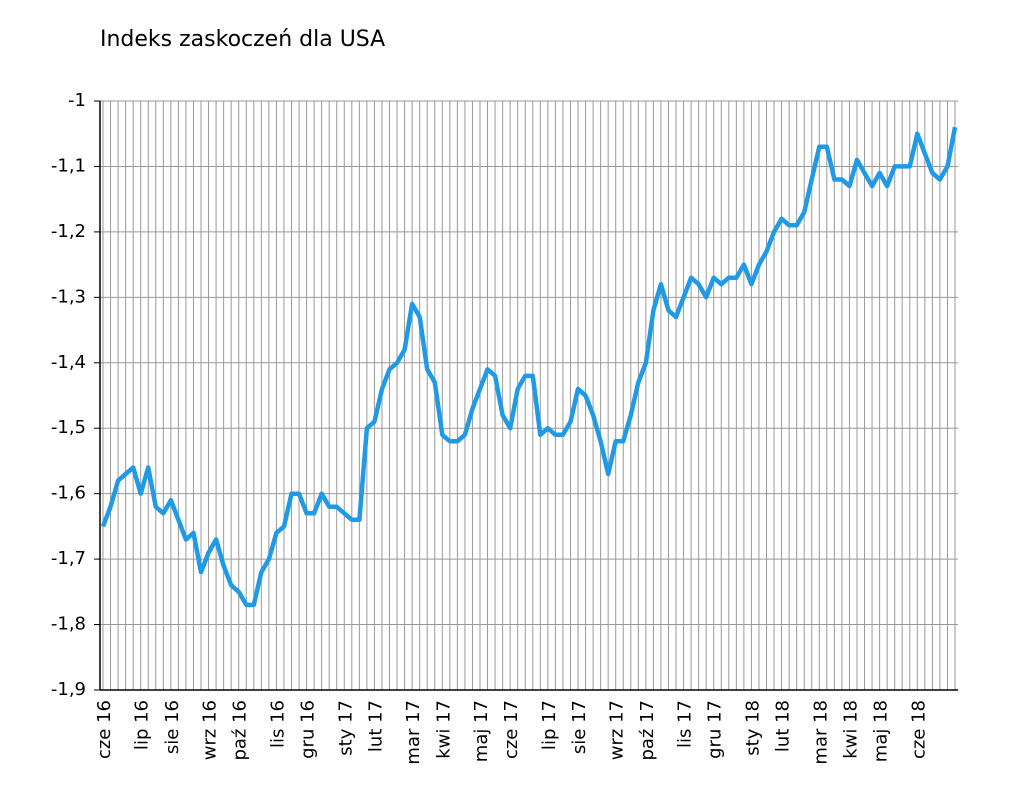 This screenshot has height=794, width=1024. What do you see at coordinates (68, 427) in the screenshot?
I see `y-tick-label: -1,5` at bounding box center [68, 427].